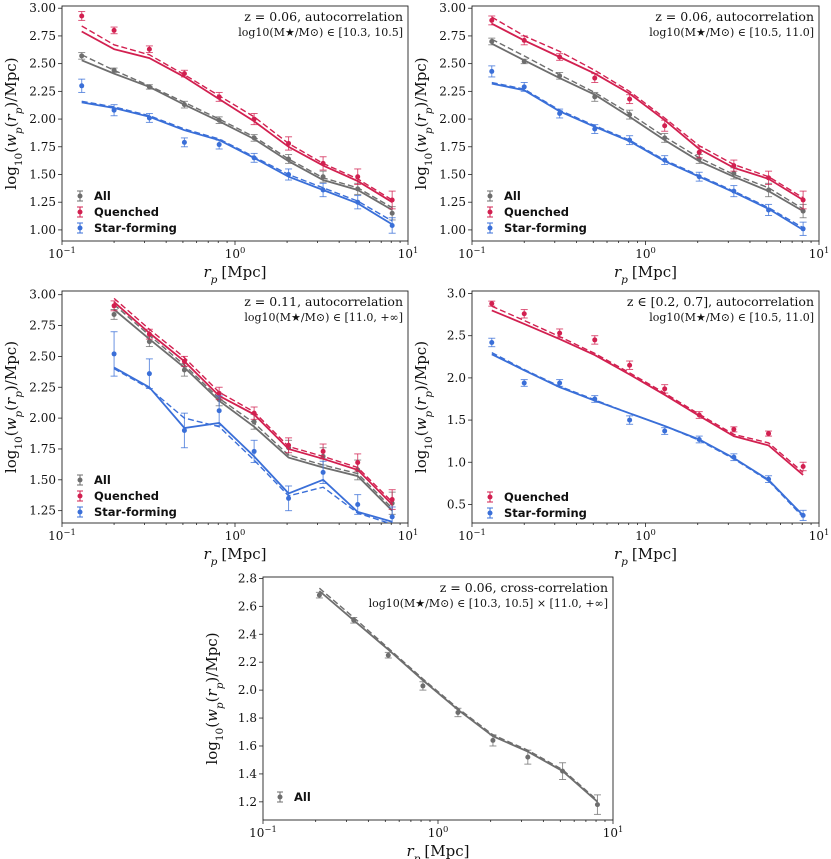 Image resolution: width=831 pixels, height=859 pixels. I want to click on data-layer, so click(458, 701).